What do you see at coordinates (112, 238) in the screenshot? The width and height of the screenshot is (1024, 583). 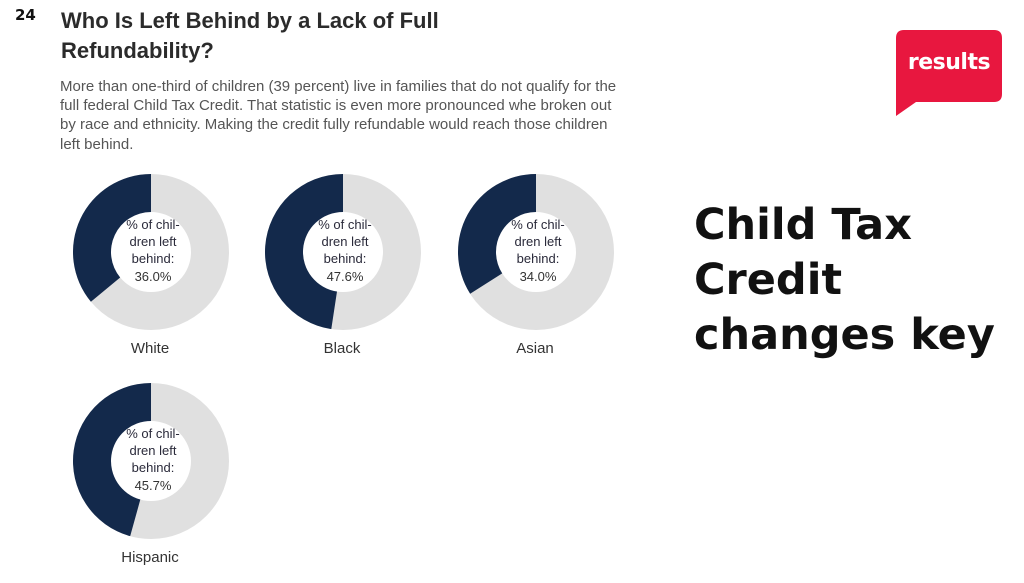 I see `donut-slice-white` at bounding box center [112, 238].